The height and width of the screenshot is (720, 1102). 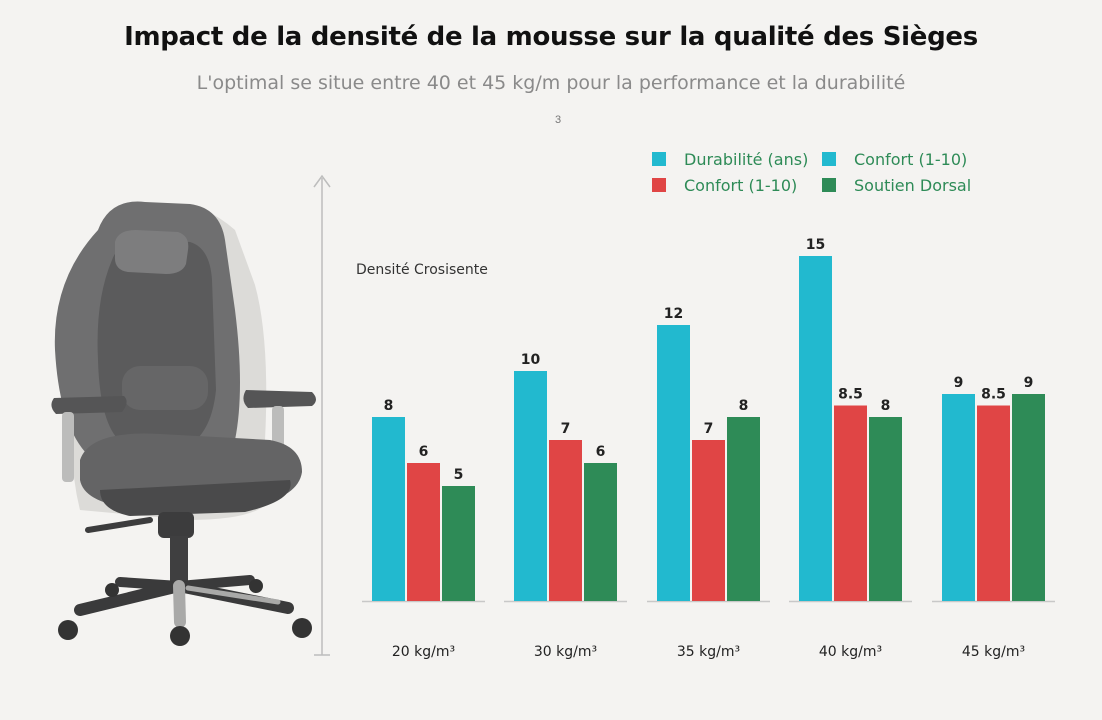 I want to click on bar-value-label: 5, so click(x=459, y=475).